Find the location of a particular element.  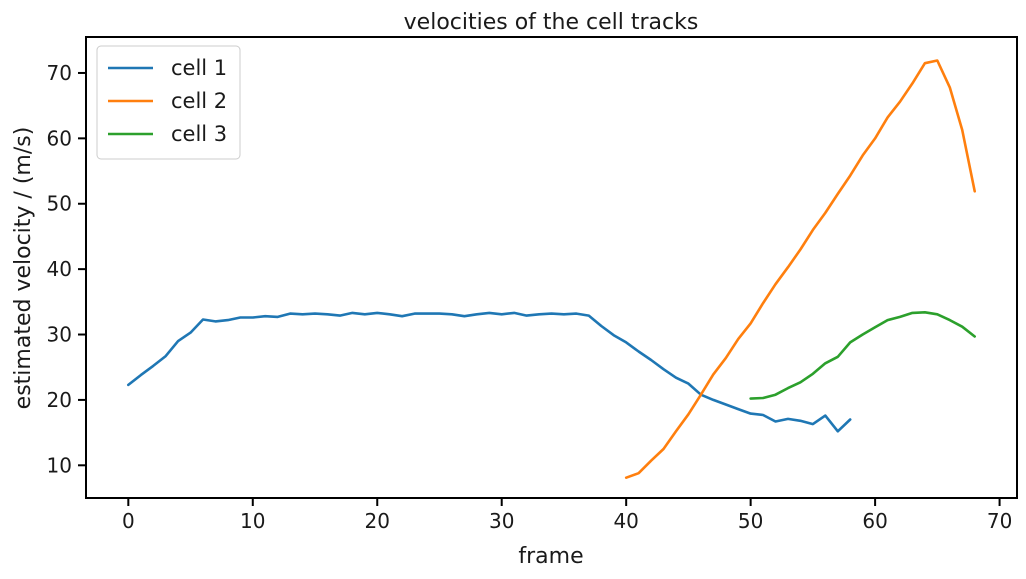

y-tick-label: 20 is located at coordinates (59, 400).